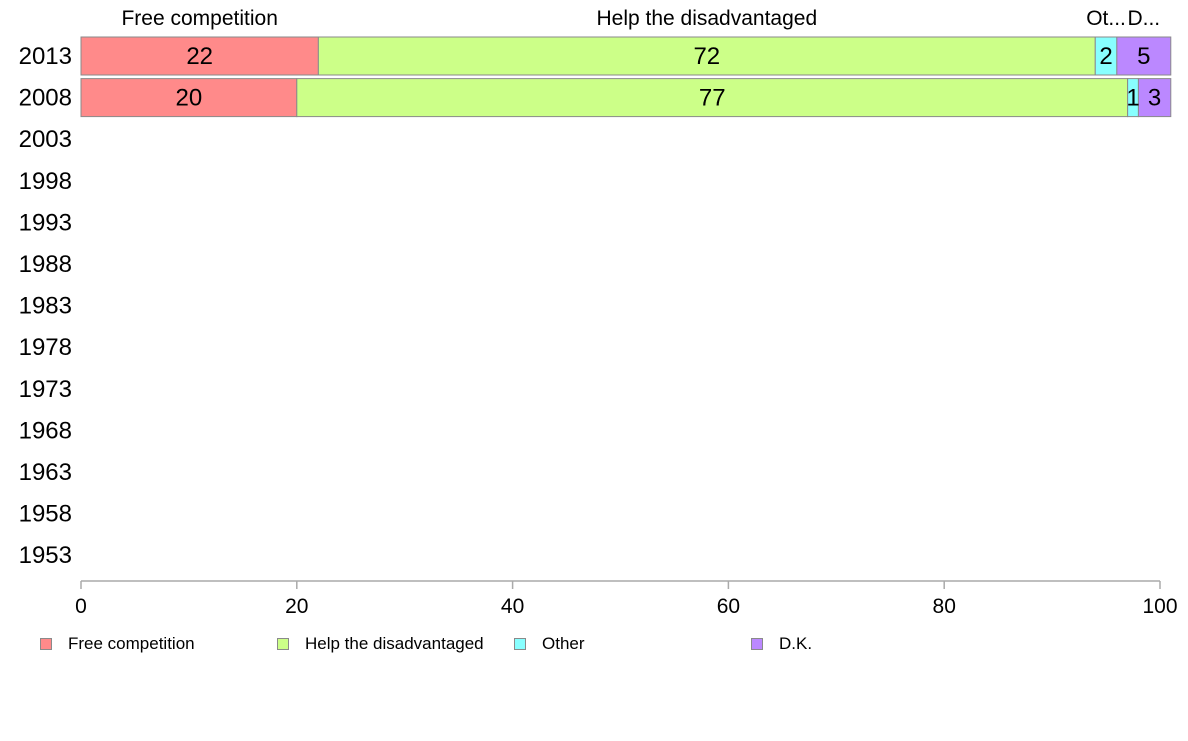 This screenshot has width=1188, height=741. What do you see at coordinates (45, 98) in the screenshot?
I see `y-tick-label: 2008` at bounding box center [45, 98].